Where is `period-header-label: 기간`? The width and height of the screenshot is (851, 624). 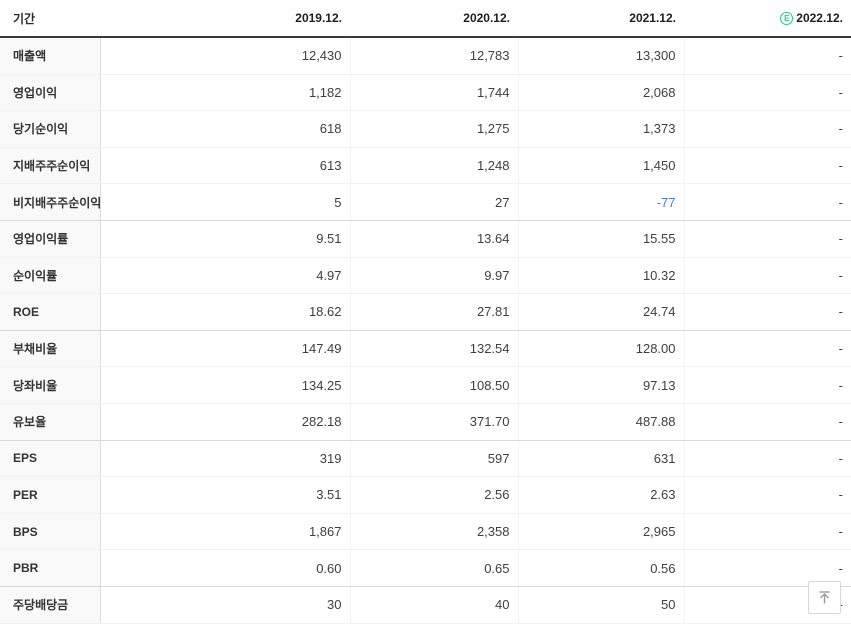
period-header-label: 기간 is located at coordinates (50, 19).